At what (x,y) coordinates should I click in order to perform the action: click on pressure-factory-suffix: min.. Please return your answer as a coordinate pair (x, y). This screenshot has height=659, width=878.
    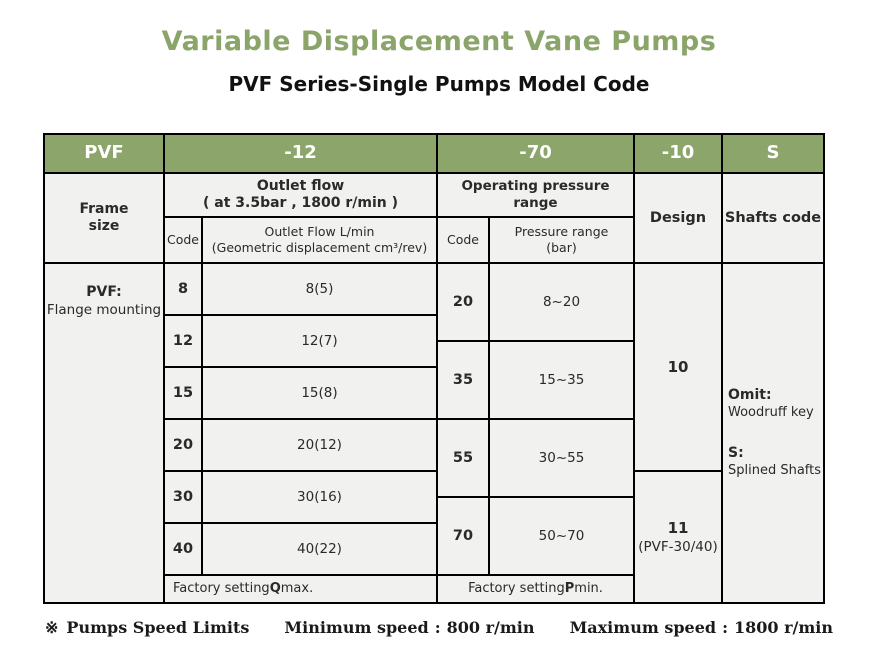
    Looking at the image, I should click on (588, 588).